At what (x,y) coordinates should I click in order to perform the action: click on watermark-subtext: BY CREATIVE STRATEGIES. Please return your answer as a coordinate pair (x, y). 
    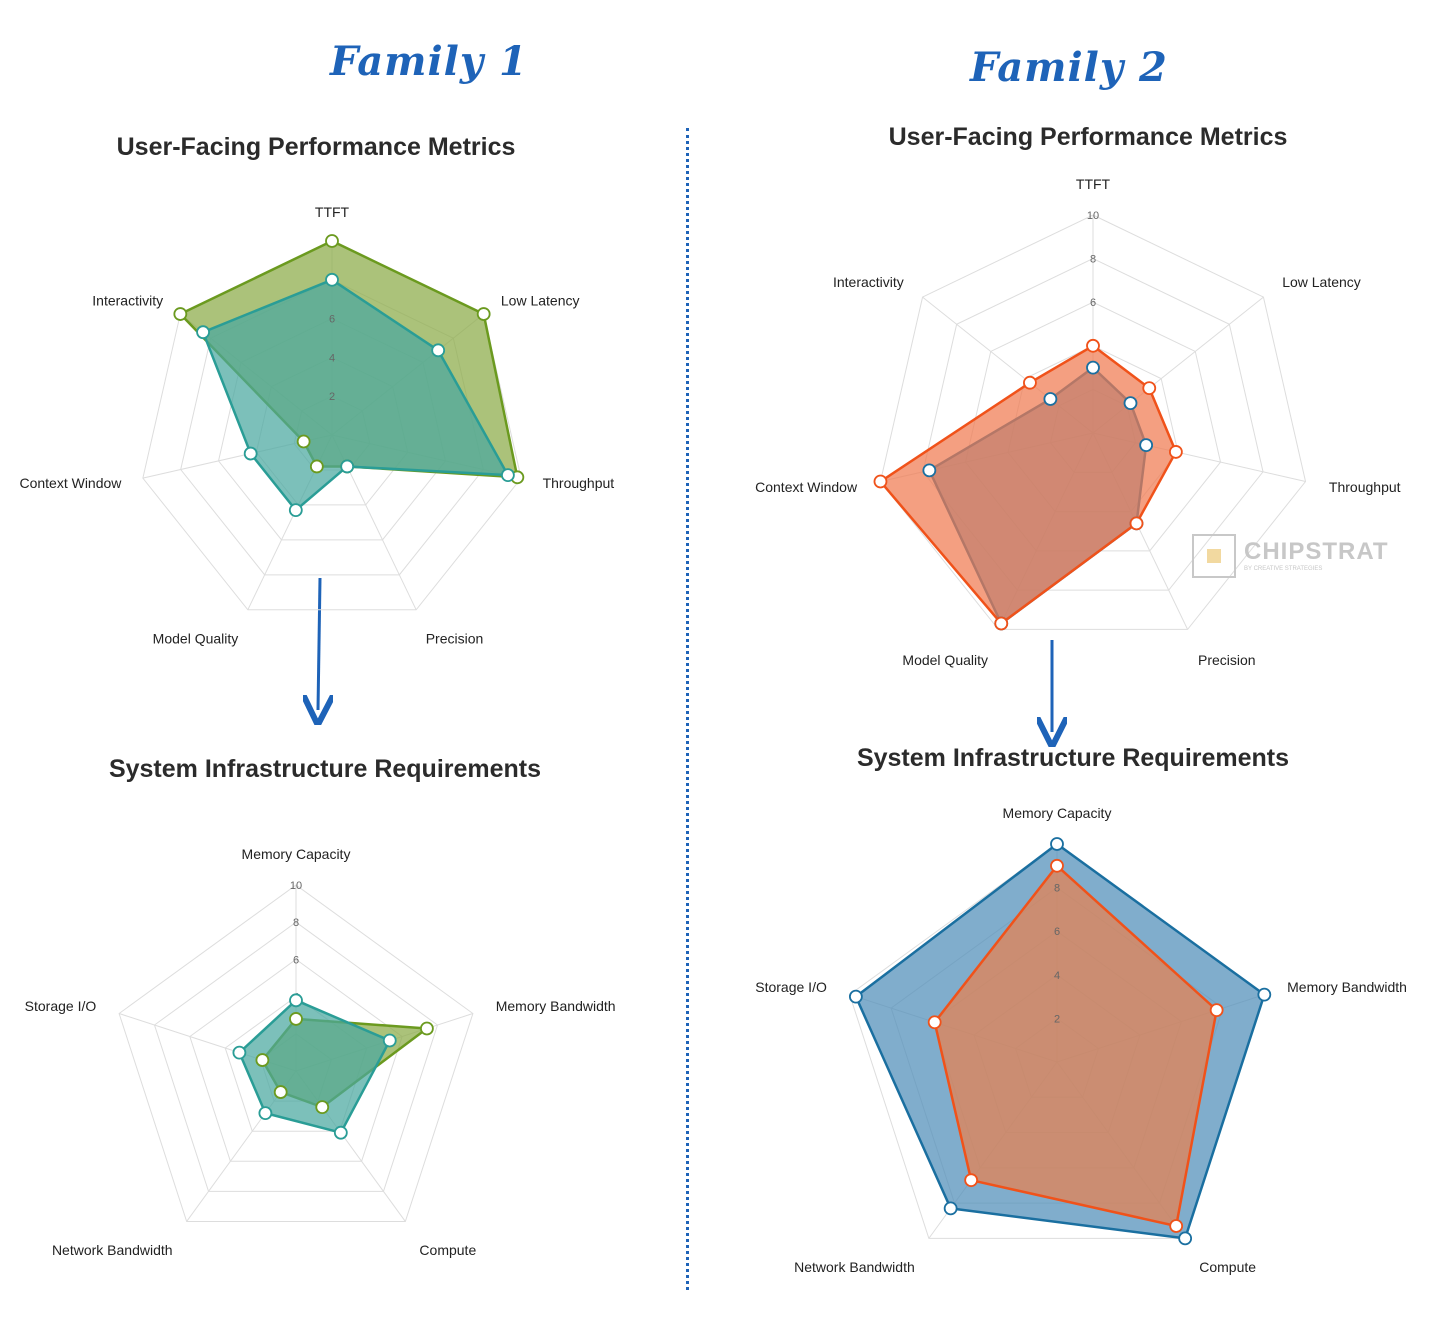
    Looking at the image, I should click on (1283, 569).